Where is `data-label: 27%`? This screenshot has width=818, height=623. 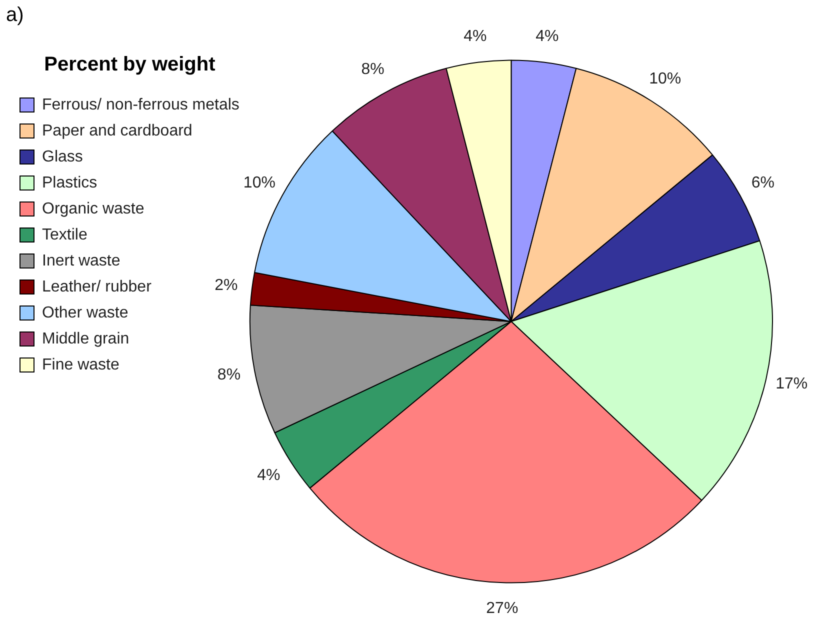
data-label: 27% is located at coordinates (502, 609).